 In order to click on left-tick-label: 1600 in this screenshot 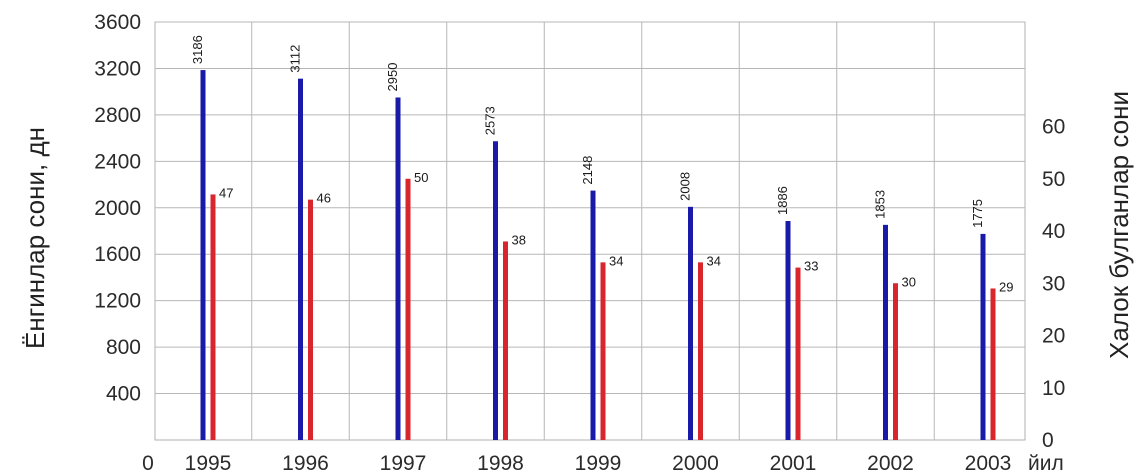, I will do `click(117, 254)`.